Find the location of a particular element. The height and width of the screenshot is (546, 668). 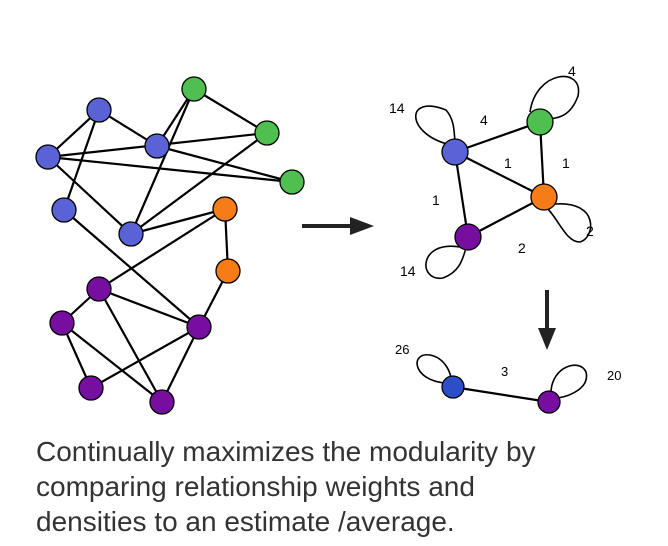

arrow-down-icon is located at coordinates (547, 320).